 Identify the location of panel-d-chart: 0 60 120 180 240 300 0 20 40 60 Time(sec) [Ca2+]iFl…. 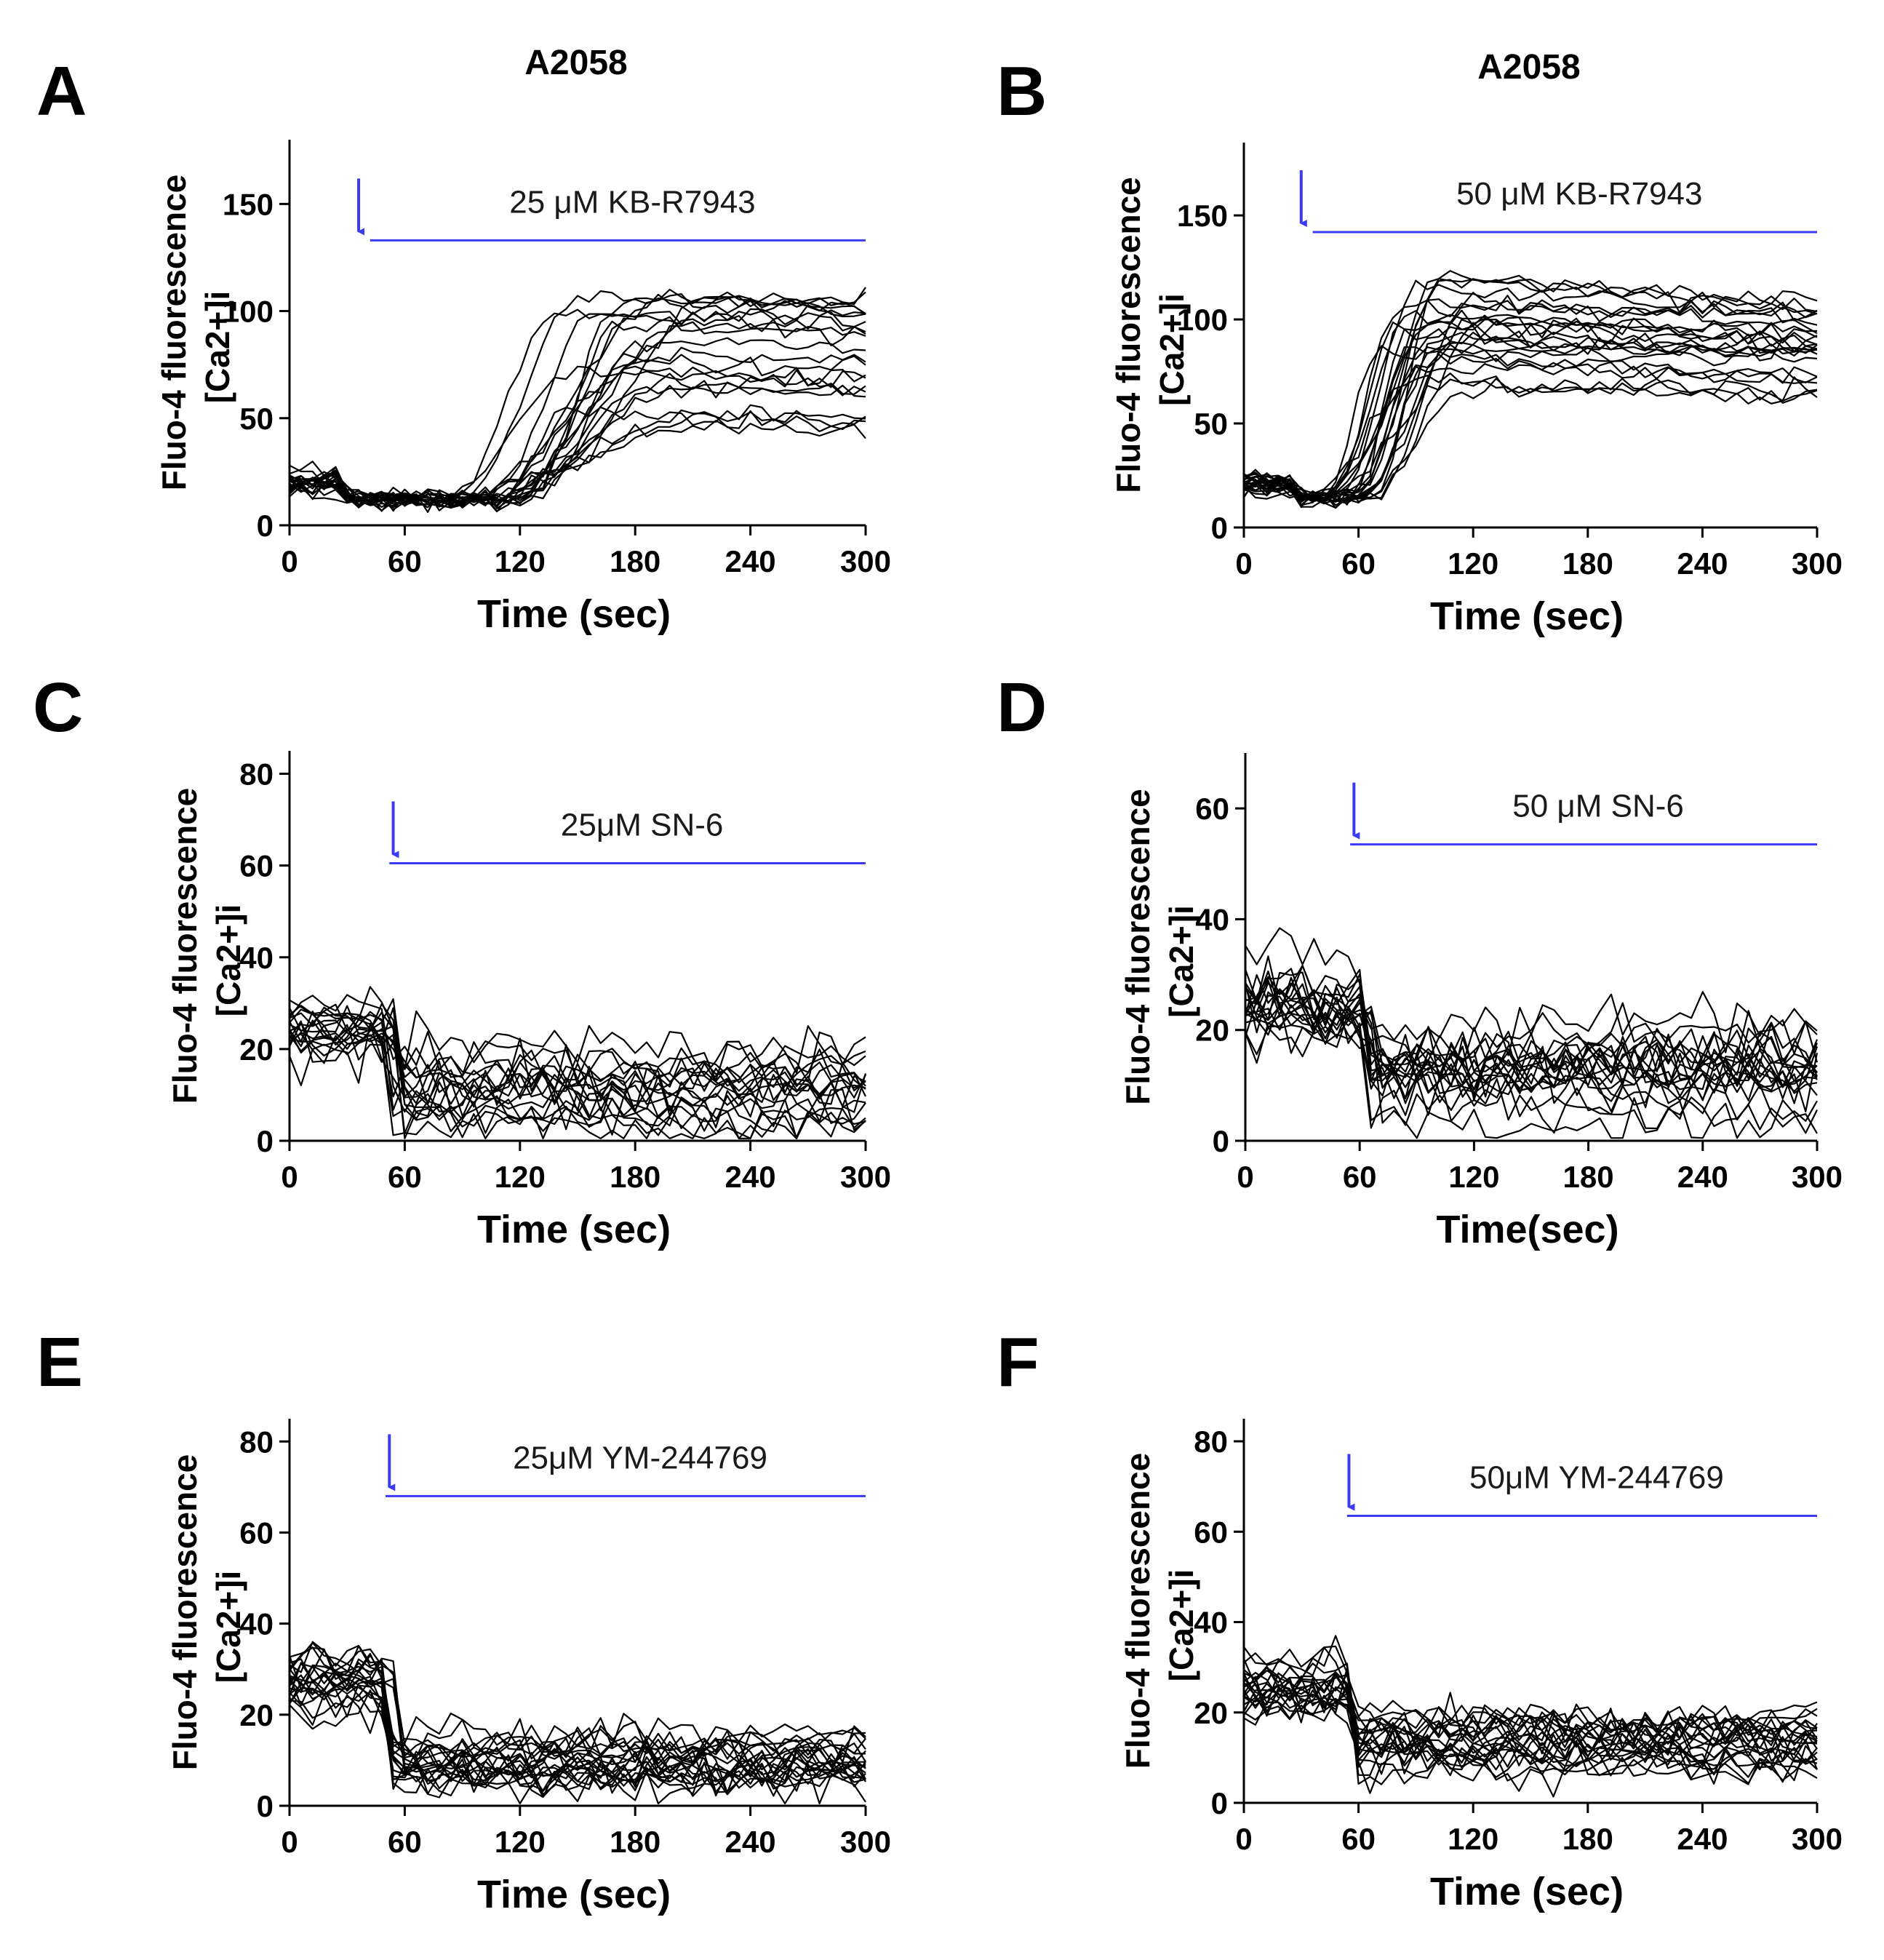
(1481, 1002).